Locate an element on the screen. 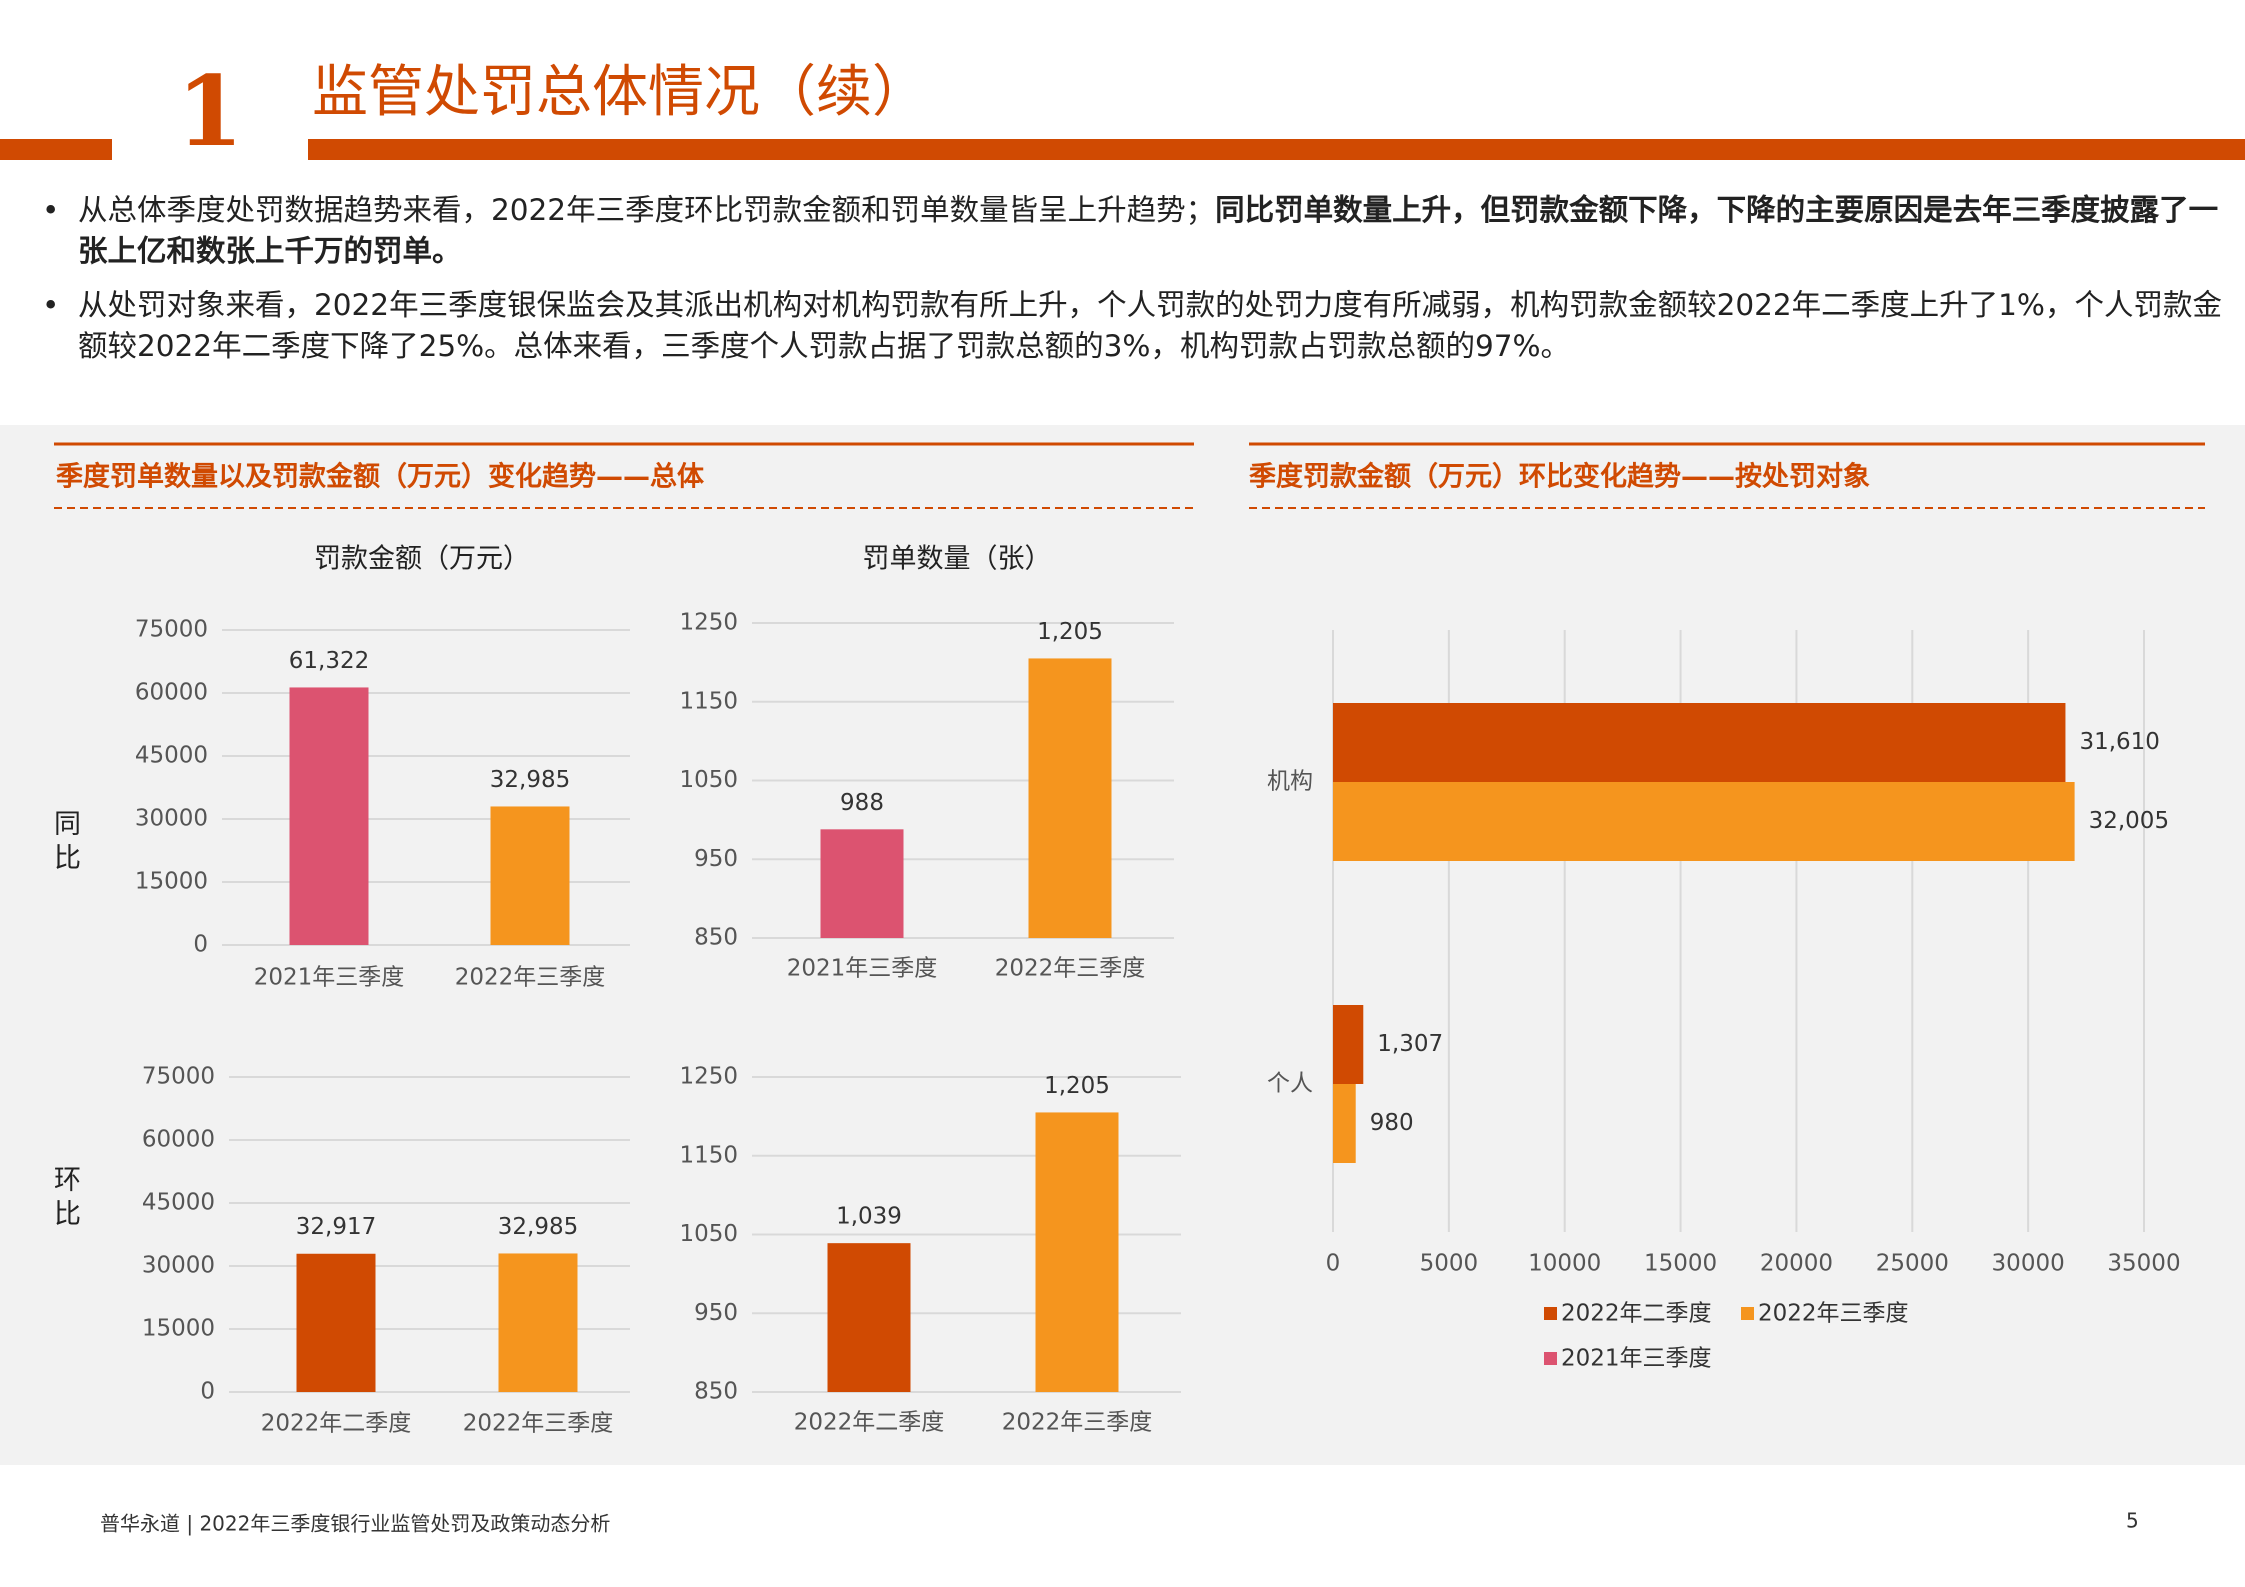 The height and width of the screenshot is (1587, 2245). page-title: 监管处罚总体情况（续） is located at coordinates (620, 92).